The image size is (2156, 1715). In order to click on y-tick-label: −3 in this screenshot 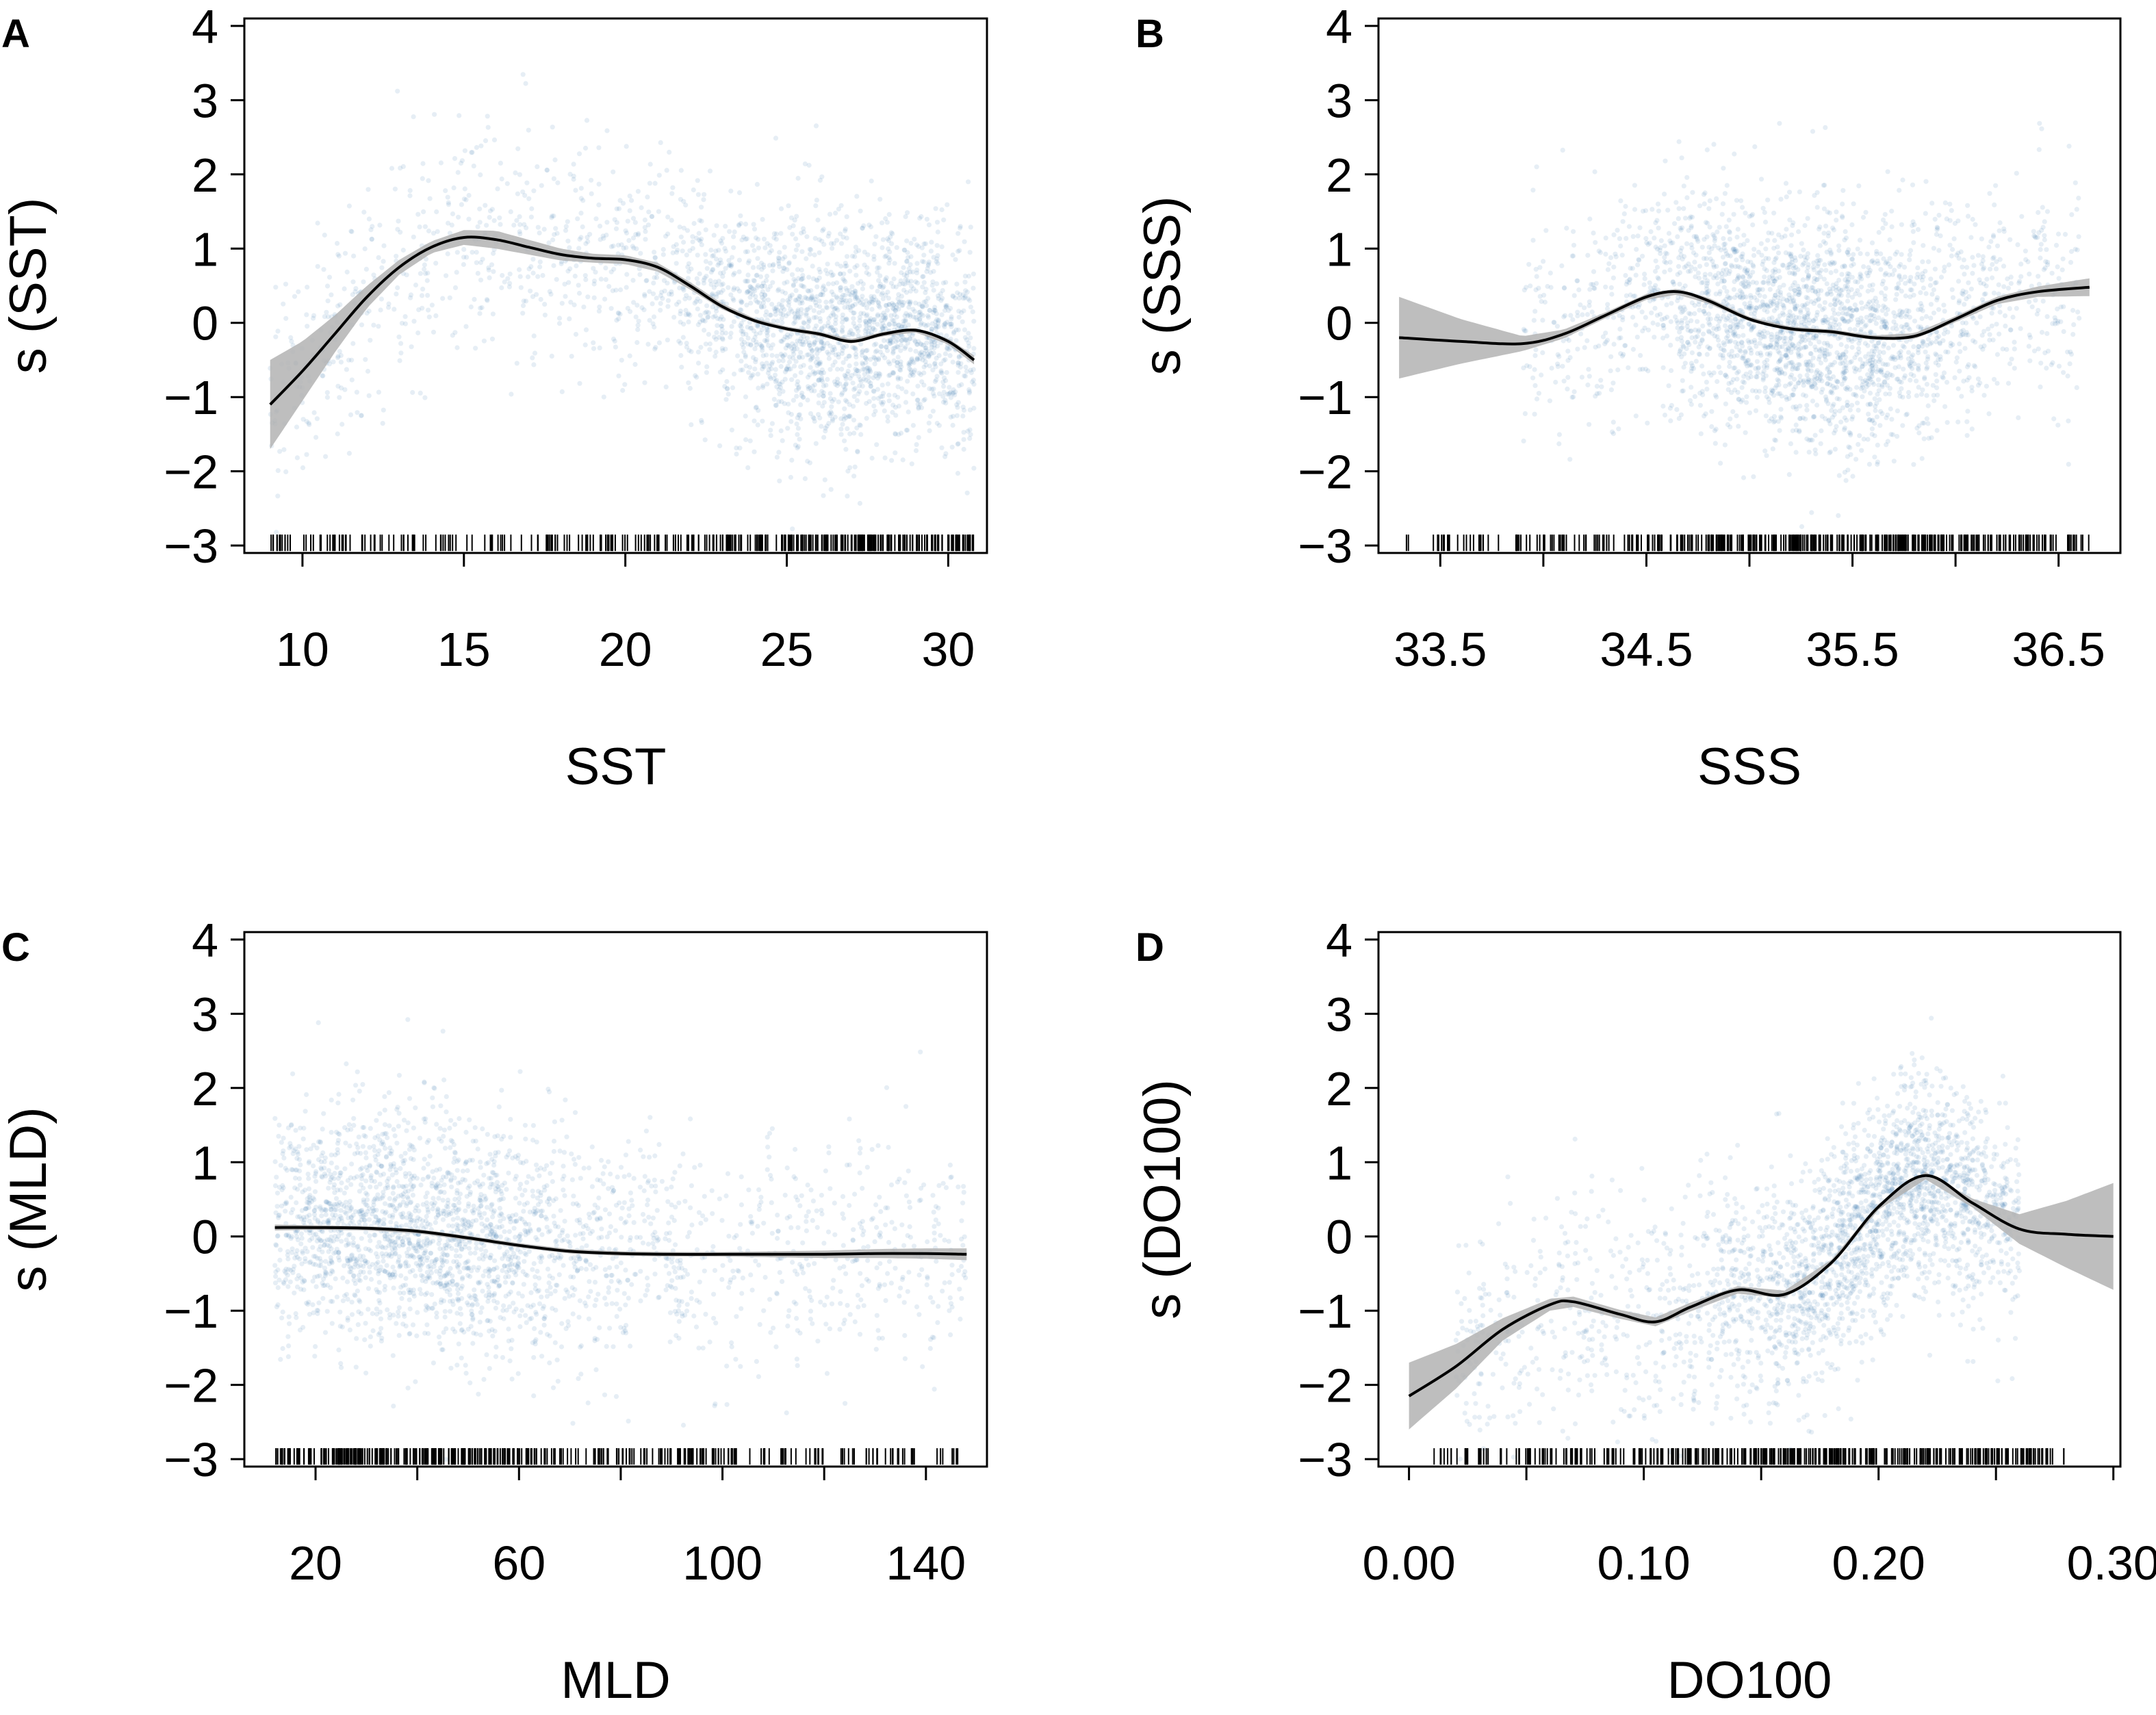, I will do `click(191, 546)`.